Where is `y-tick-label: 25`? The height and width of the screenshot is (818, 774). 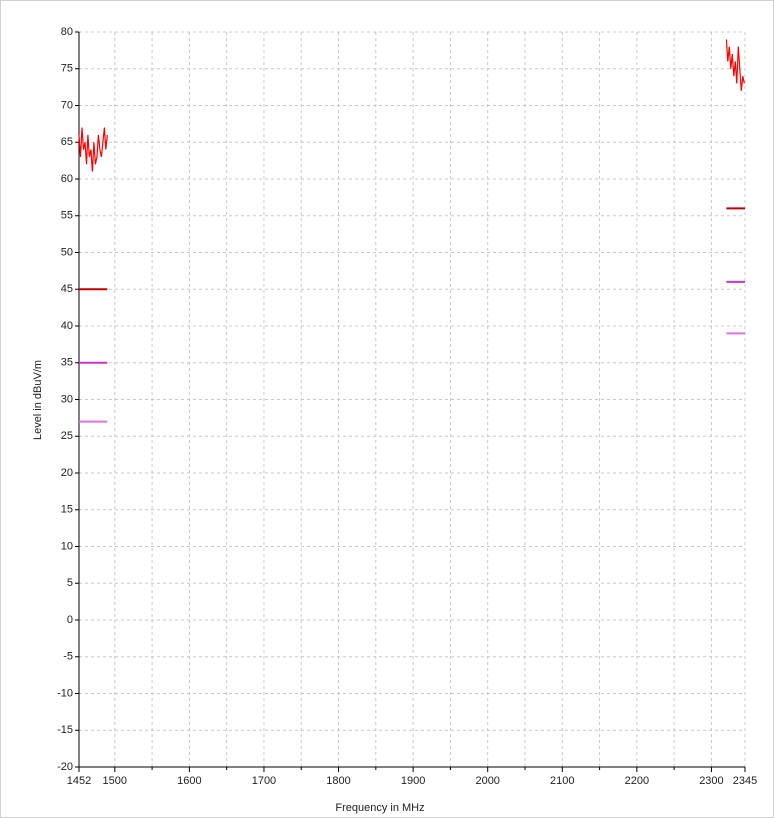 y-tick-label: 25 is located at coordinates (67, 436).